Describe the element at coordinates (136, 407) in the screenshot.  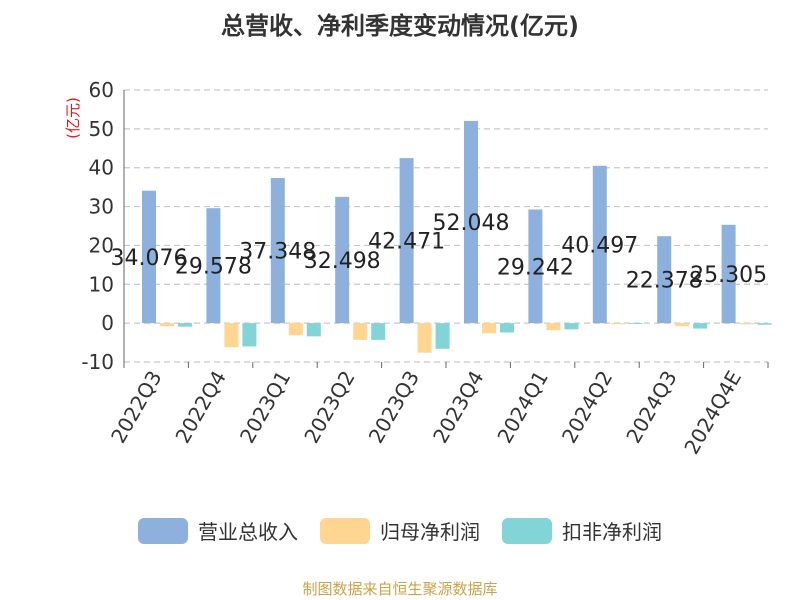
I see `x-tick-label: 2022Q3` at that location.